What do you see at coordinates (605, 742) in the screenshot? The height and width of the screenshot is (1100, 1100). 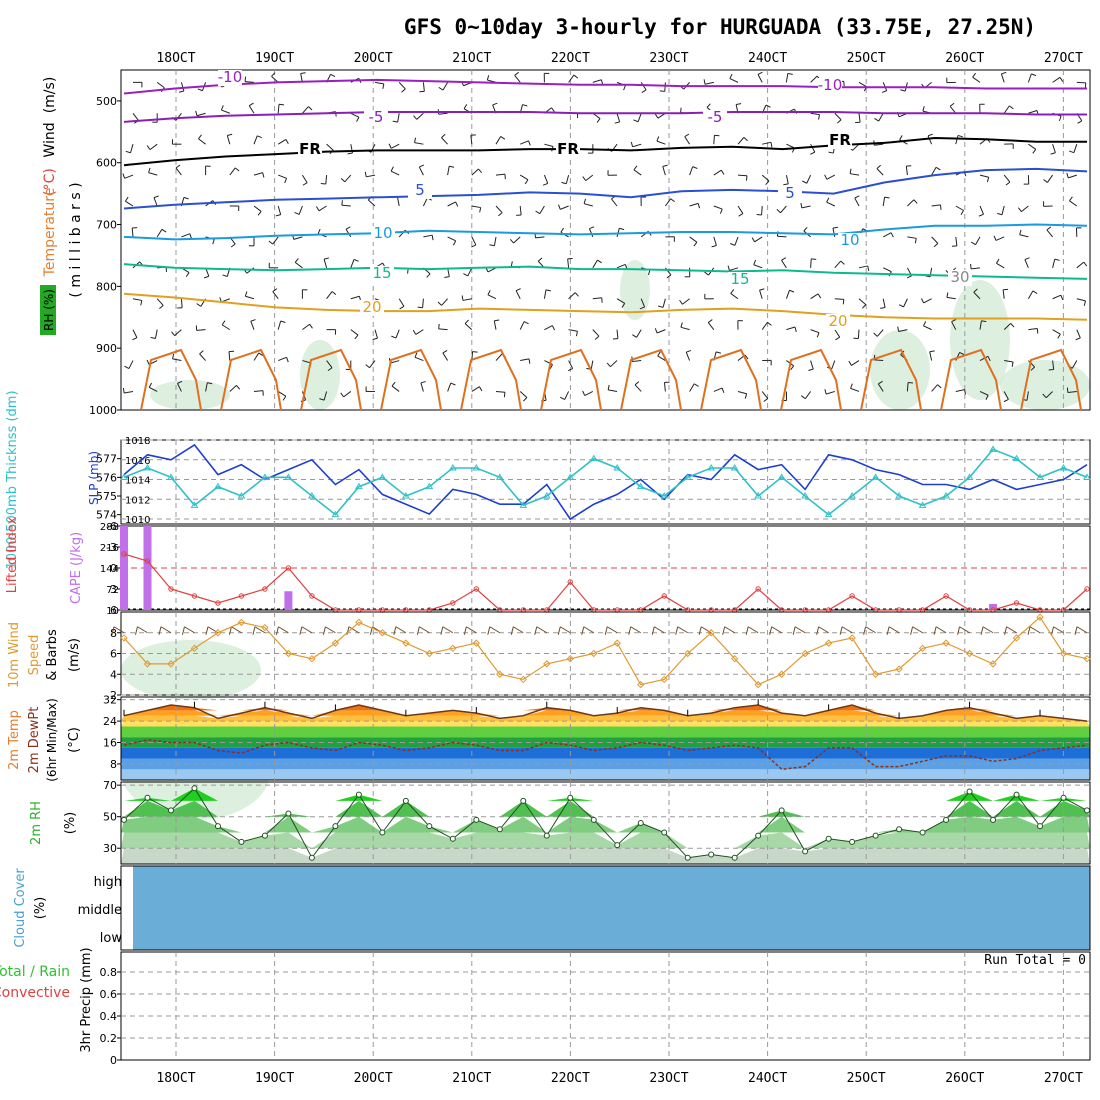 I see `temp-band` at bounding box center [605, 742].